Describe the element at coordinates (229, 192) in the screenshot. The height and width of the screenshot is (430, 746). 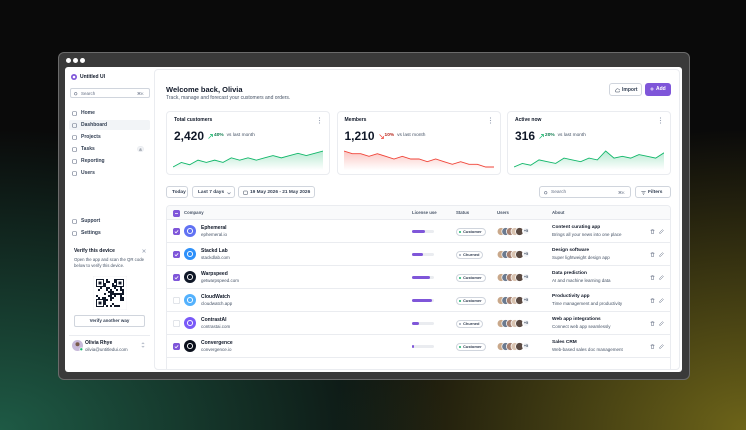
I see `chevron-icon` at that location.